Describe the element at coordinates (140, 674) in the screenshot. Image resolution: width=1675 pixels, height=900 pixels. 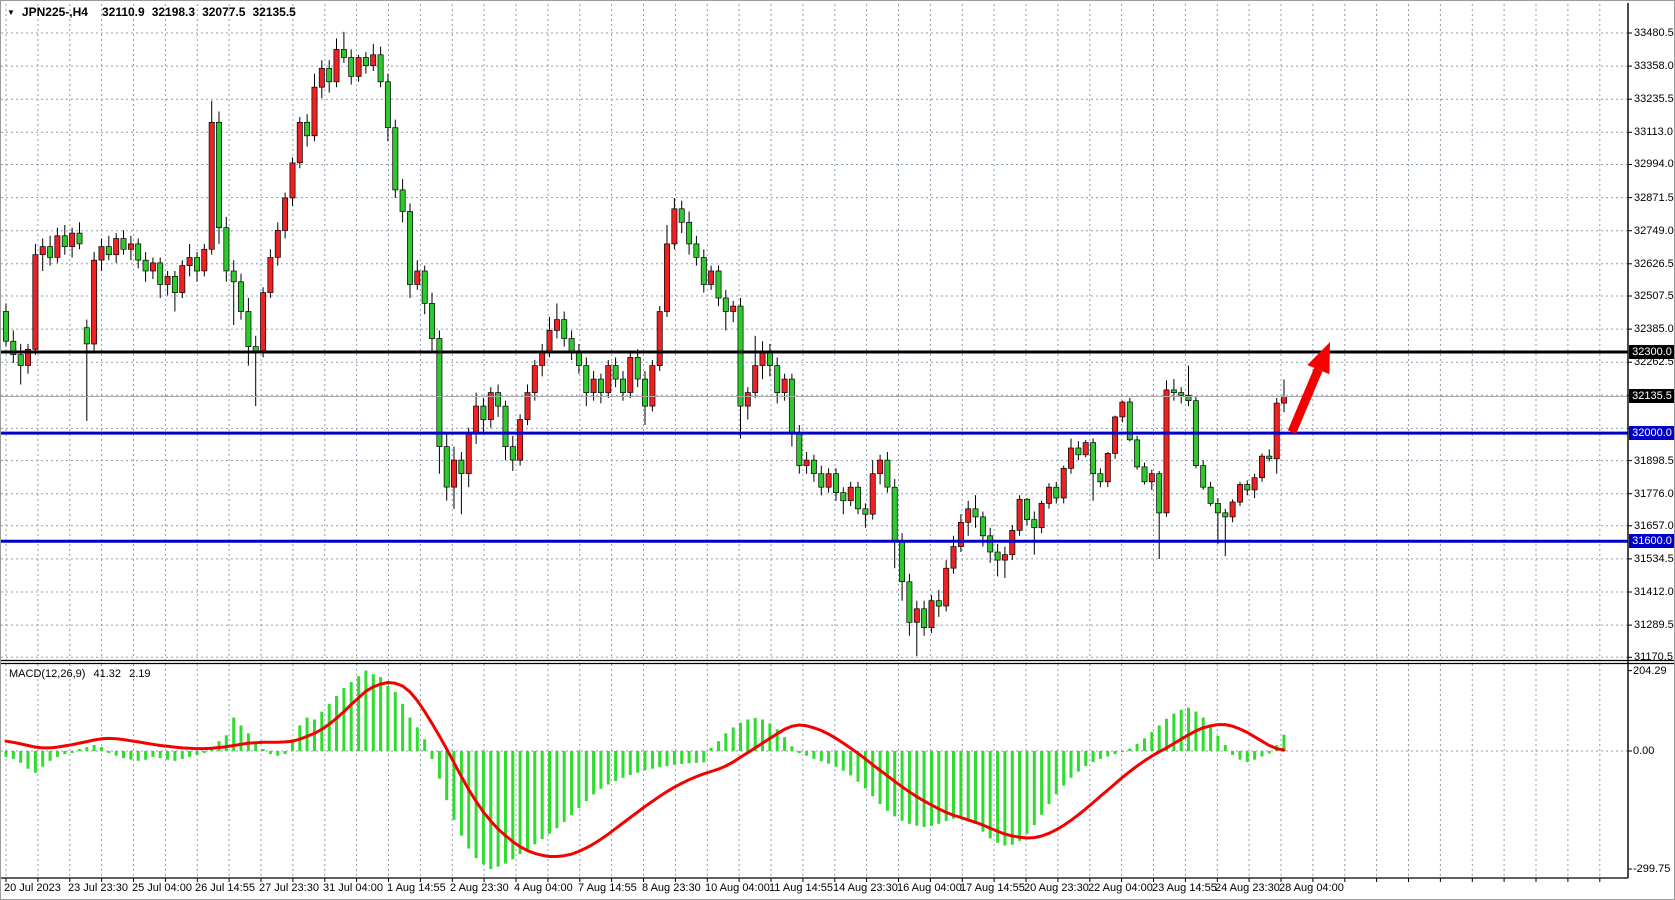
I see `macd-signal-value: 2.19` at that location.